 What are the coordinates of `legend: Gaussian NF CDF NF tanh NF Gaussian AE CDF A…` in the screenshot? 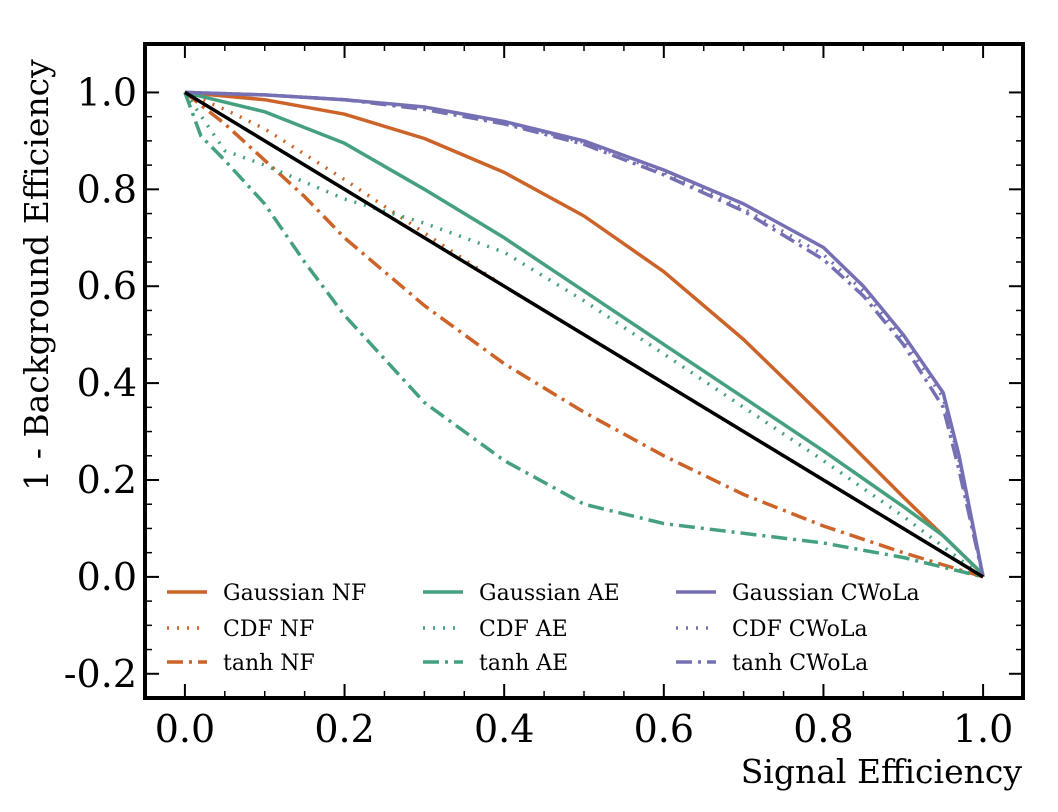 It's located at (543, 628).